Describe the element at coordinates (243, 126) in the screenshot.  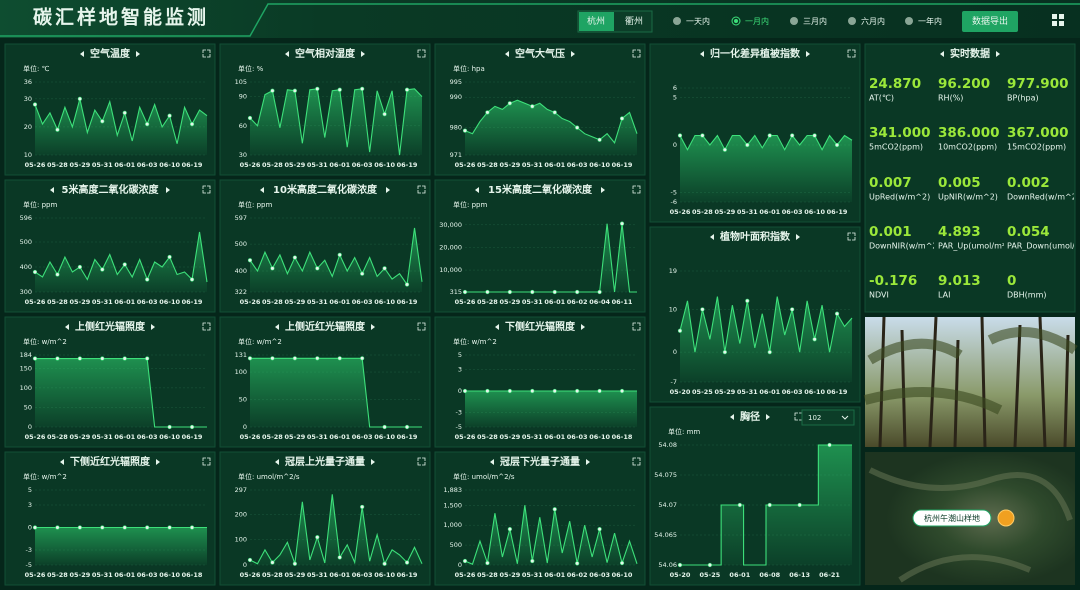
I see `y-tick-label: 60` at that location.